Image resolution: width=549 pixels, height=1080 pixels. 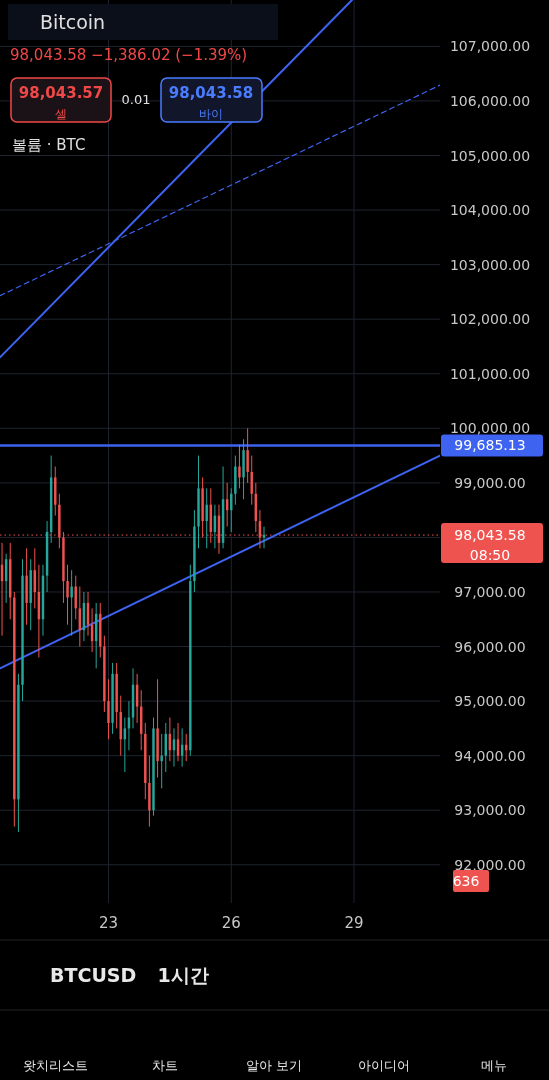 What do you see at coordinates (211, 93) in the screenshot?
I see `annotation: 98,043.58` at bounding box center [211, 93].